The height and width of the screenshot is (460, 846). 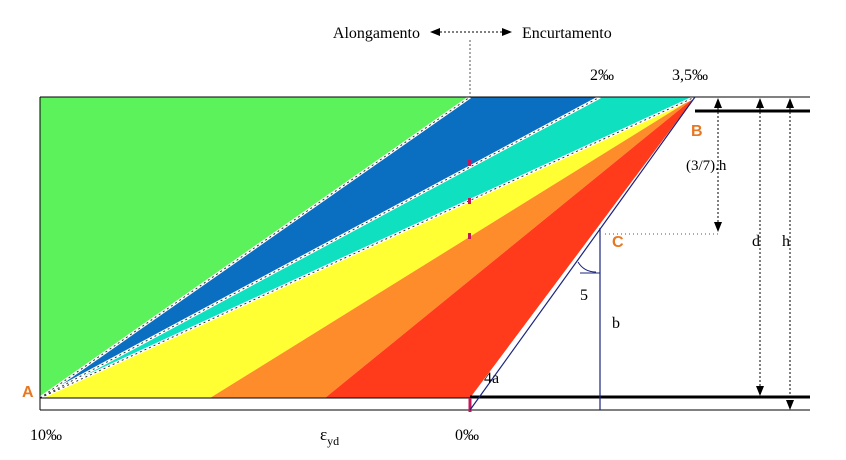 What do you see at coordinates (28, 392) in the screenshot?
I see `point-a-label: A` at bounding box center [28, 392].